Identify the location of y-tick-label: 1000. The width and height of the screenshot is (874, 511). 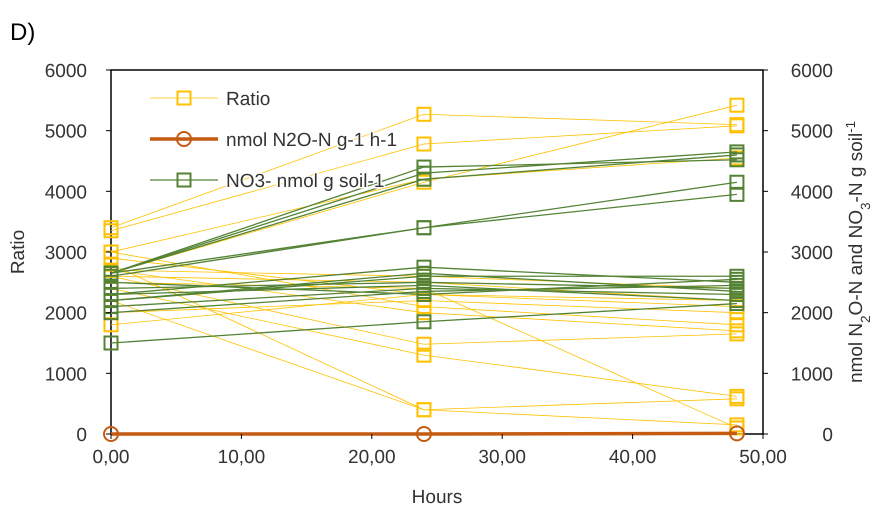
(65, 375).